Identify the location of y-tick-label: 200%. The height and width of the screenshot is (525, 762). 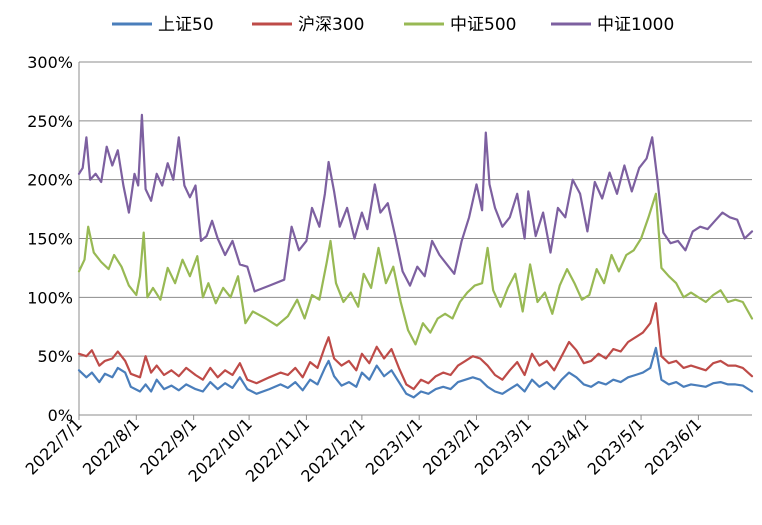
(50, 180).